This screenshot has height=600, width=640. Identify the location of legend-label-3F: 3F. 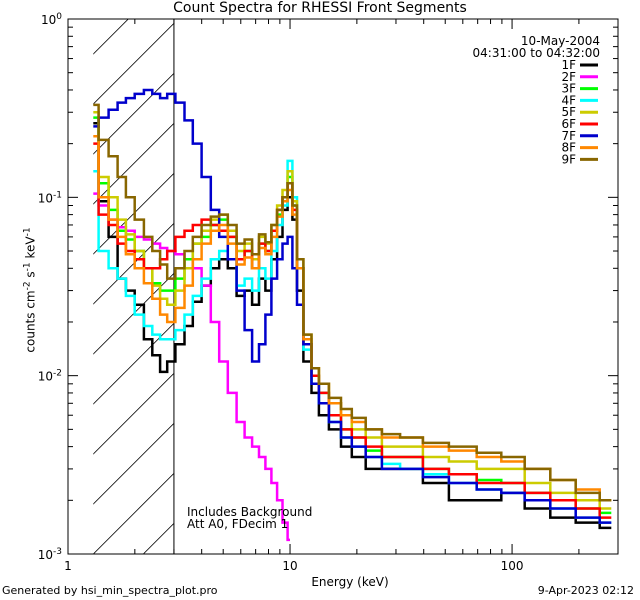
(568, 89).